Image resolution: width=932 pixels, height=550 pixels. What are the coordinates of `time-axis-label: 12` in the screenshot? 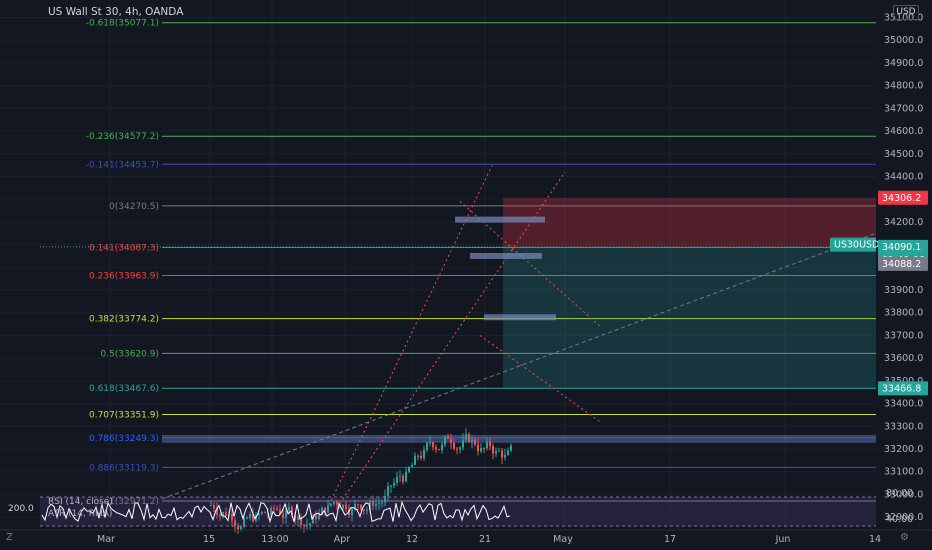 It's located at (412, 539).